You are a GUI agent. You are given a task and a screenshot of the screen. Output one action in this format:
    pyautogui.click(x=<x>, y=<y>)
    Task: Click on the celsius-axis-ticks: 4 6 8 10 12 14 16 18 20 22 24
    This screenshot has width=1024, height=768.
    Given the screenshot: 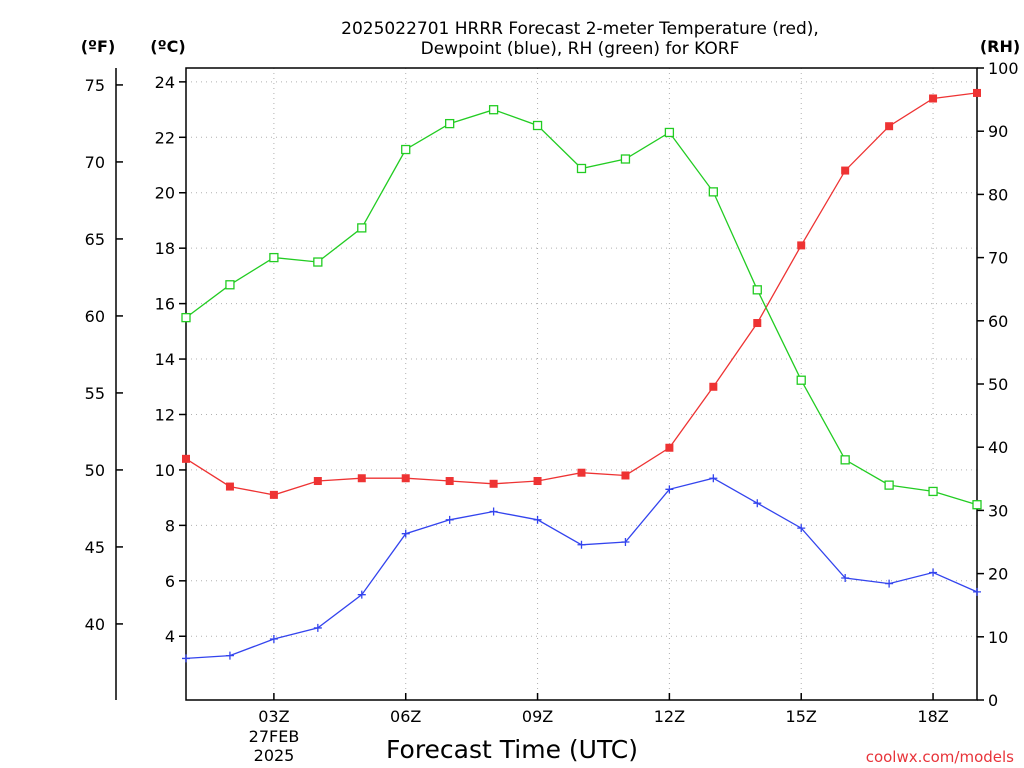 What is the action you would take?
    pyautogui.click(x=170, y=359)
    